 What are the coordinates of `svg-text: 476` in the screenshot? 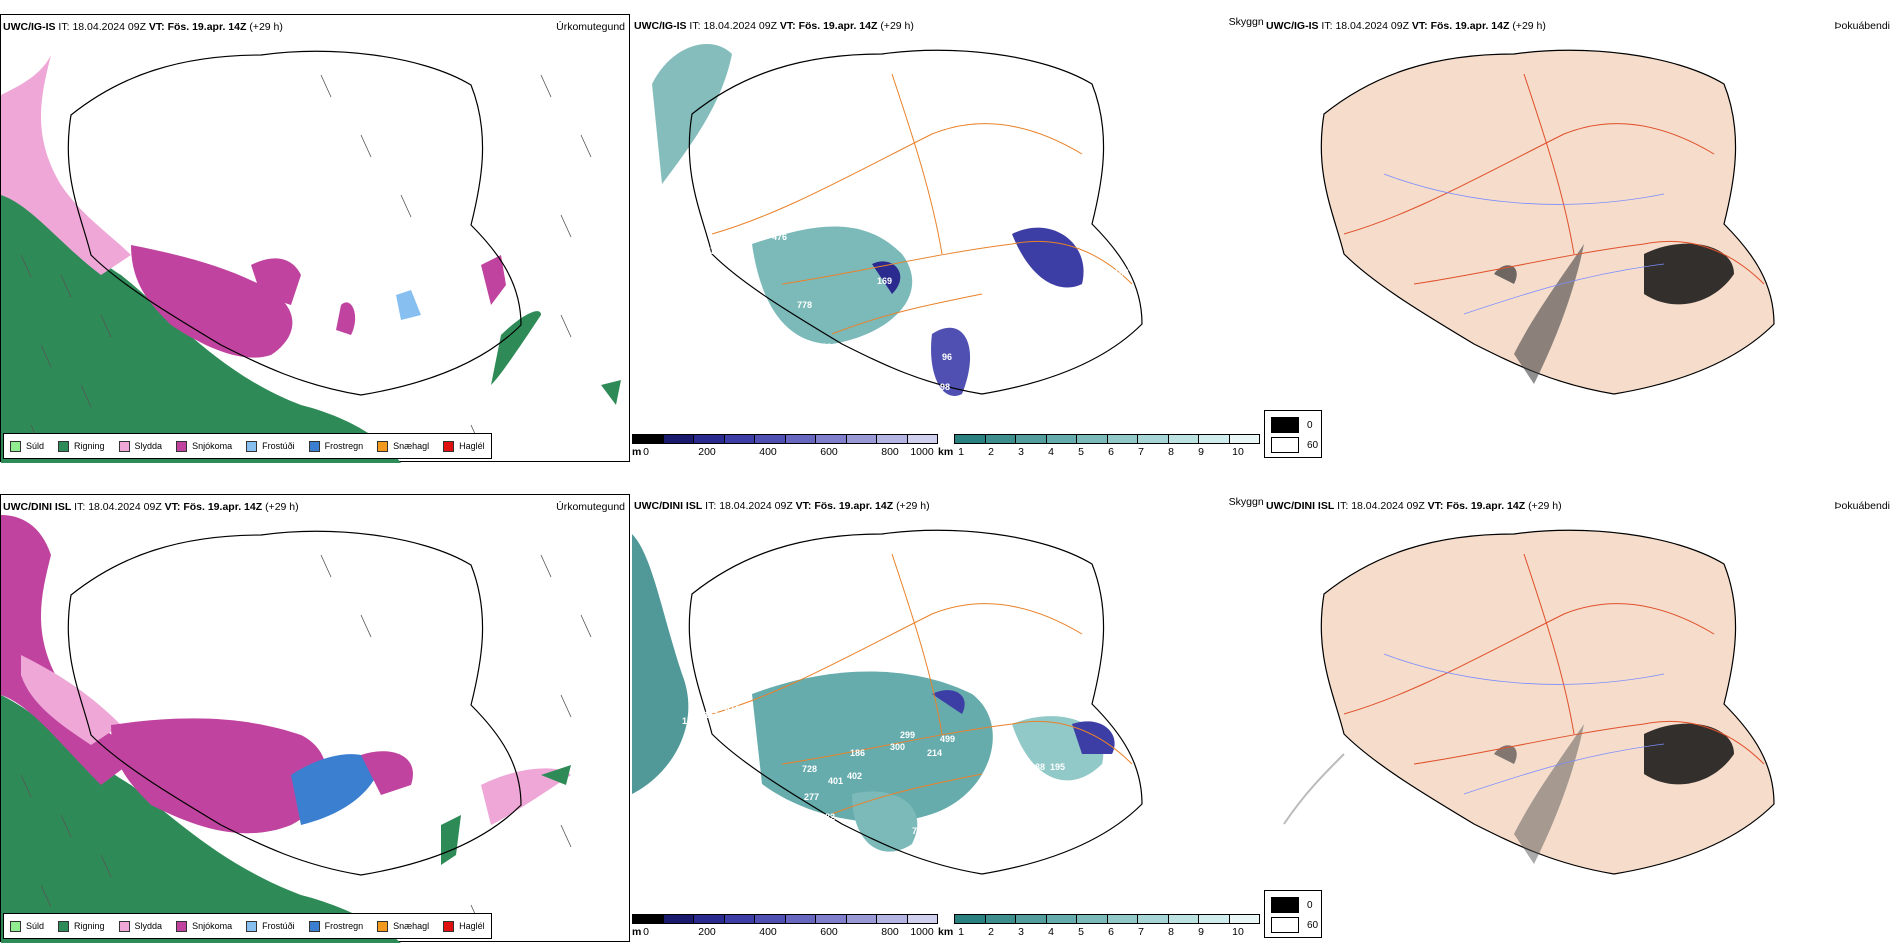 It's located at (779, 237).